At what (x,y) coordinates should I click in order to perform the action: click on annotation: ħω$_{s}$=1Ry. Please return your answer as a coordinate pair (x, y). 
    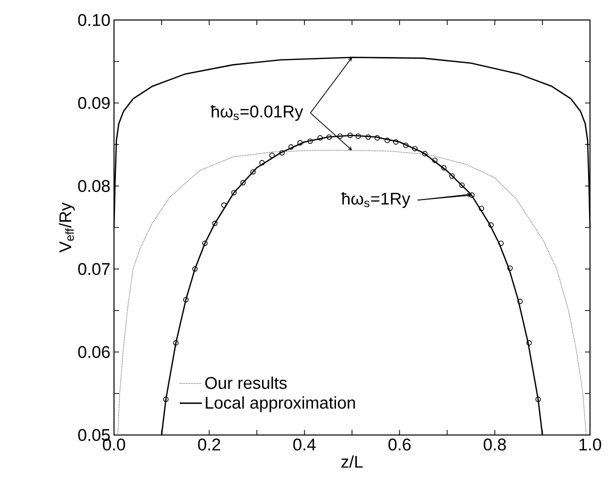
    Looking at the image, I should click on (375, 200).